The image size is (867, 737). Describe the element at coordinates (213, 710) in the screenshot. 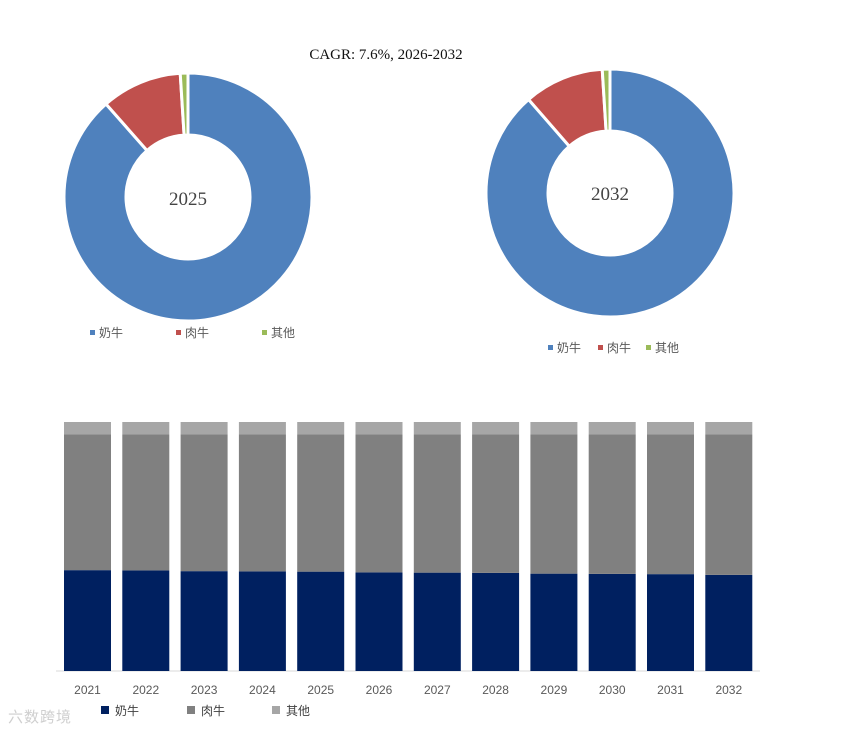

I see `bar-legend-label-1: 肉牛` at that location.